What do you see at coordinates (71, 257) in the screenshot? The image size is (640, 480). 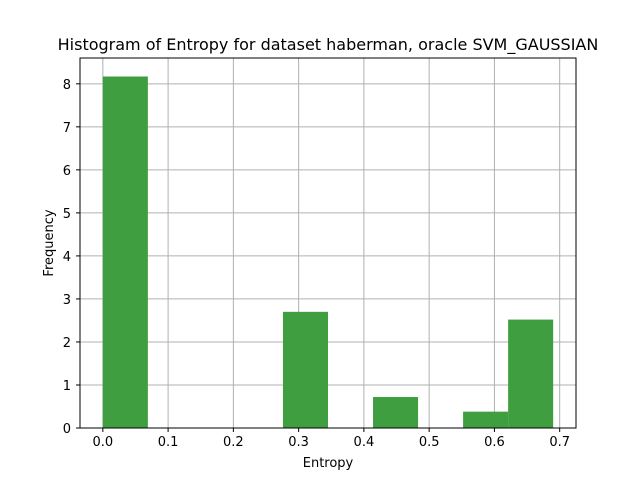 I see `y-axis-ticks: 0 1 2 3 4 5 6 7 8` at bounding box center [71, 257].